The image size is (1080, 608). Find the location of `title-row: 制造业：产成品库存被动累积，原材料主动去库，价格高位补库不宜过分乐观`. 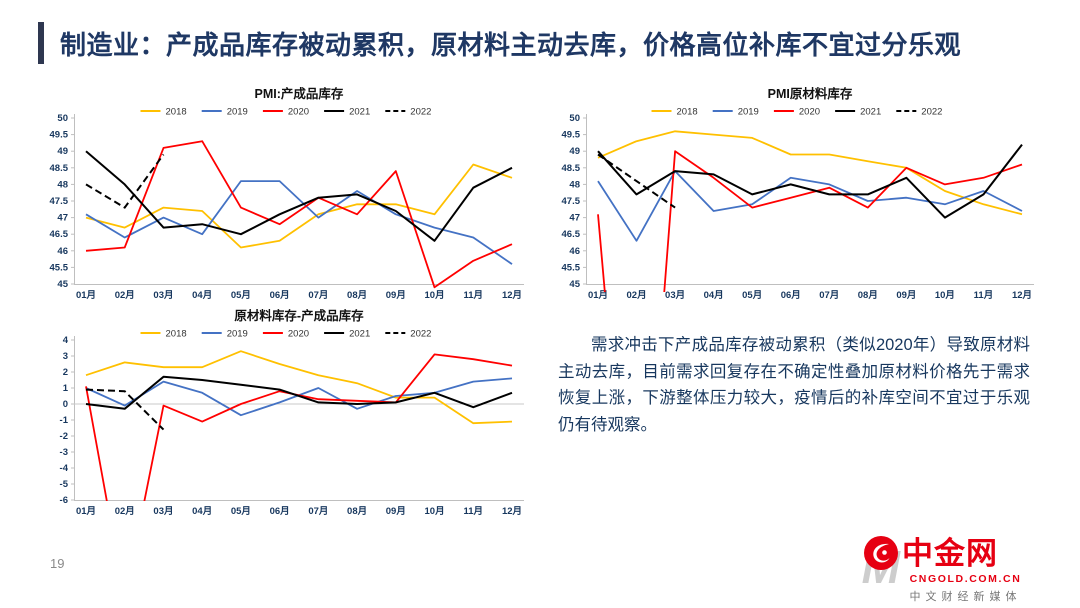

title-row: 制造业：产成品库存被动累积，原材料主动去库，价格高位补库不宜过分乐观 is located at coordinates (499, 43).